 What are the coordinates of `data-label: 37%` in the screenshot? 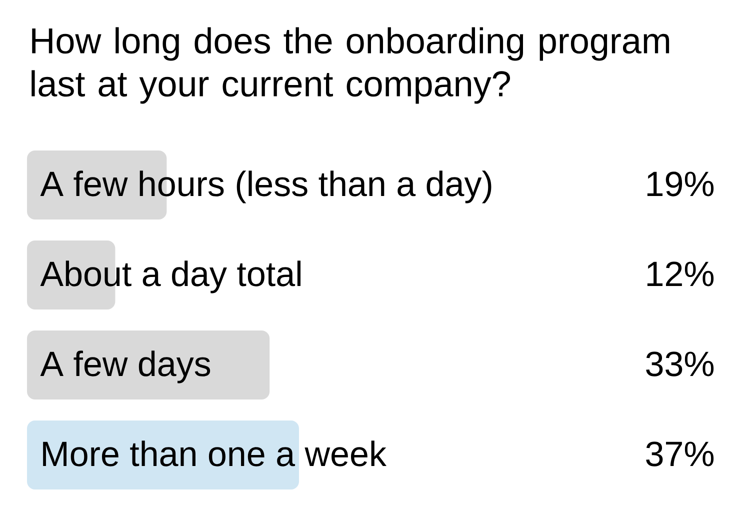 It's located at (680, 454).